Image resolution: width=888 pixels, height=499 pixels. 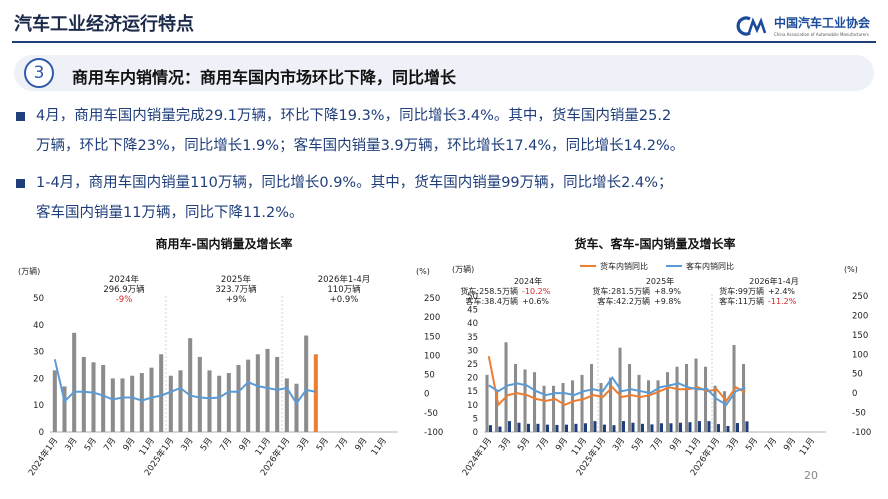 What do you see at coordinates (472, 324) in the screenshot?
I see `y-tick-label: 40` at bounding box center [472, 324].